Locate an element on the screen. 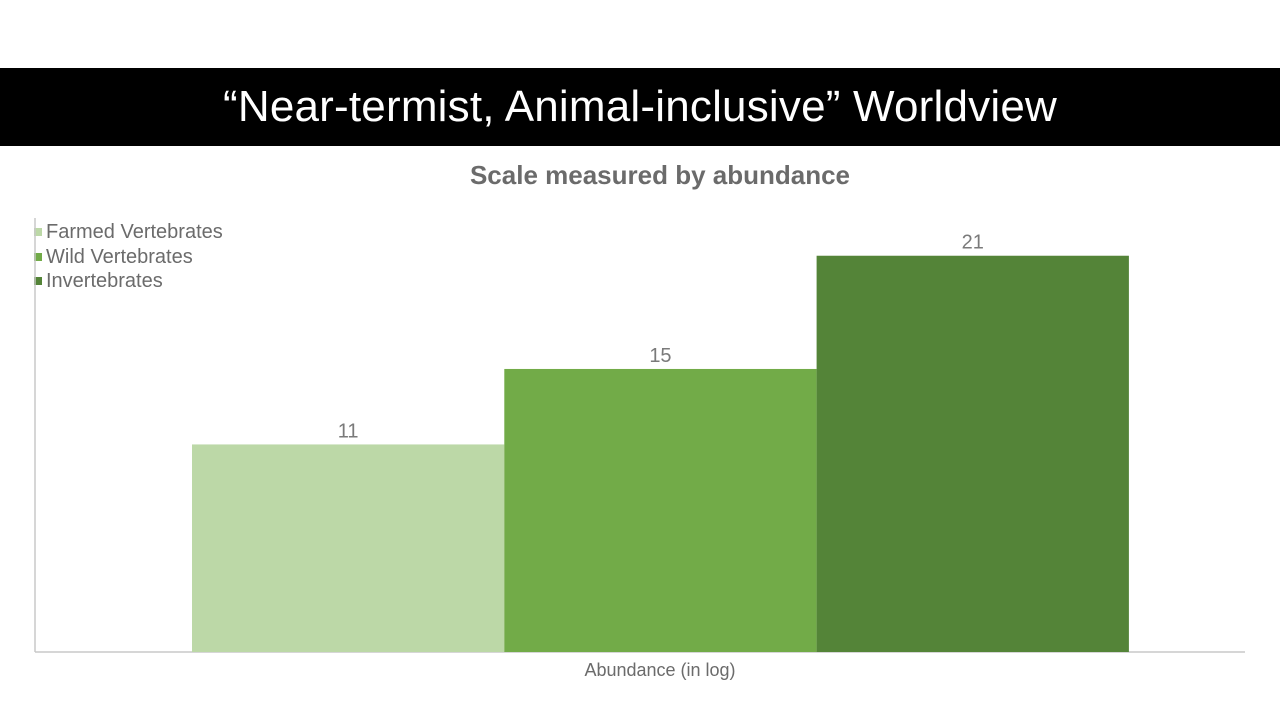 This screenshot has width=1280, height=720. chart-title: Scale measured by abundance is located at coordinates (660, 175).